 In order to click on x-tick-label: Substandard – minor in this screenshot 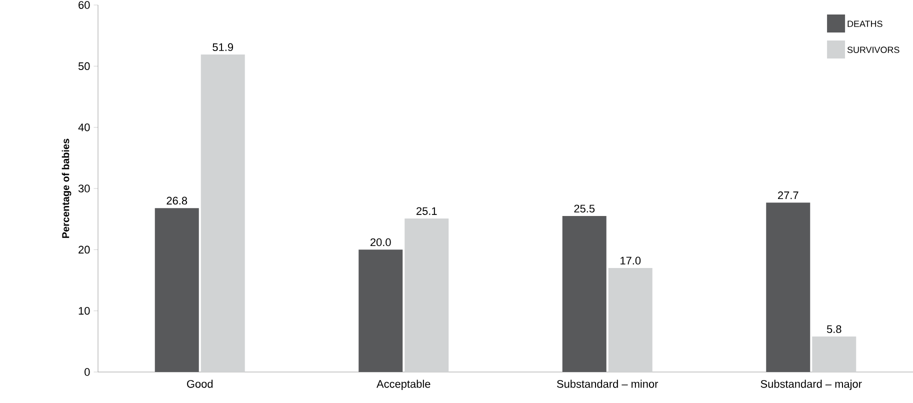, I will do `click(607, 384)`.